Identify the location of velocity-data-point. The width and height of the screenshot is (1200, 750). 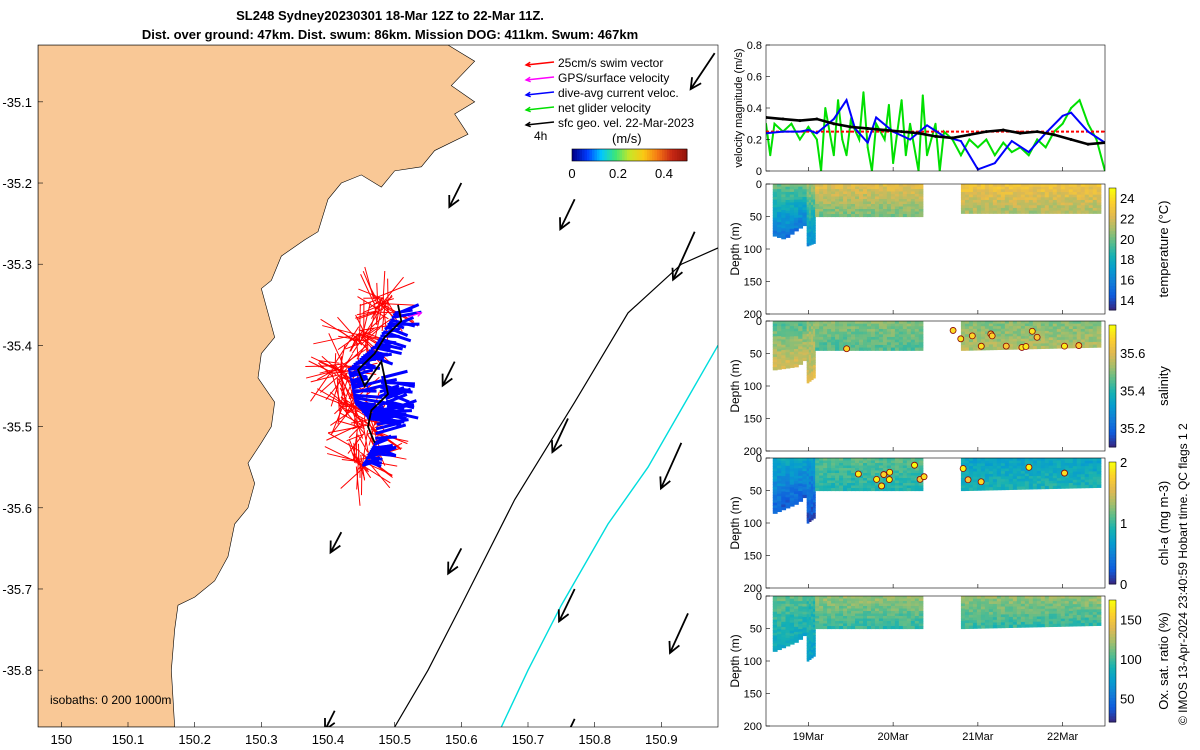
(902, 132).